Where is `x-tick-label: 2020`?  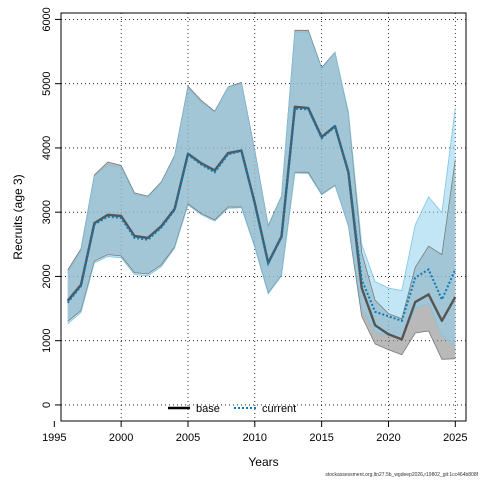
x-tick-label: 2020 is located at coordinates (388, 438).